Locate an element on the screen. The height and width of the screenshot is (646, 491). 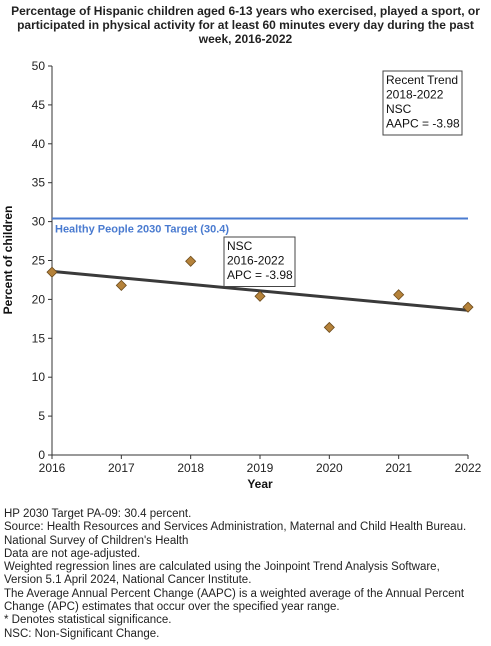
x-tick-label: 2018 is located at coordinates (190, 468).